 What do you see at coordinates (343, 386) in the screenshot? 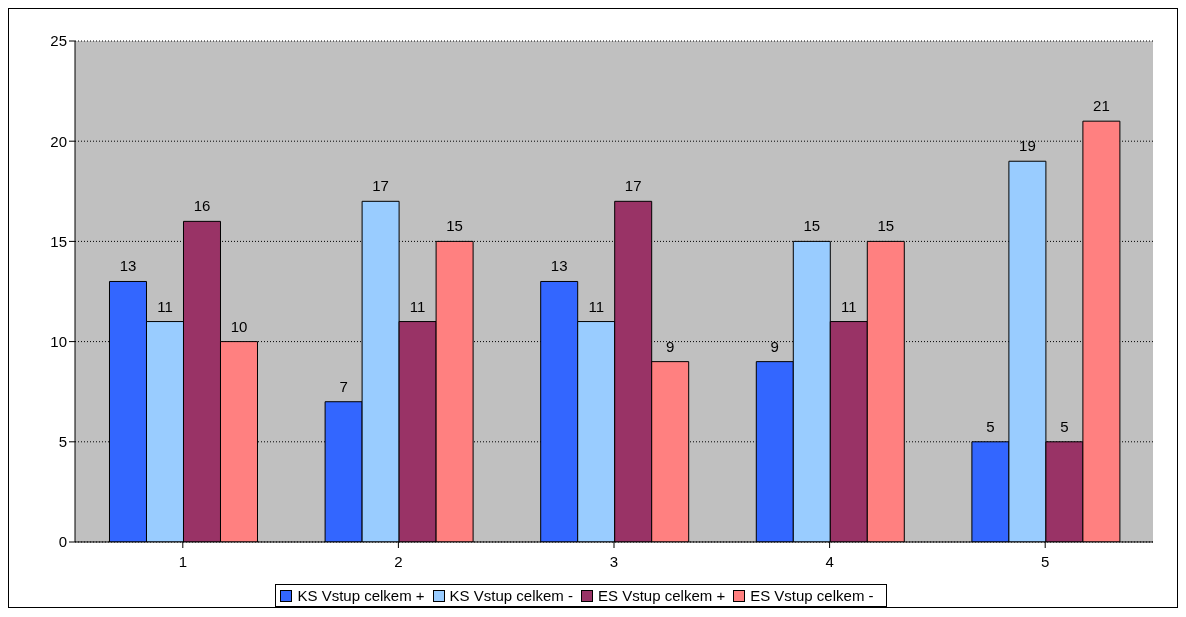
I see `data-label: 7` at bounding box center [343, 386].